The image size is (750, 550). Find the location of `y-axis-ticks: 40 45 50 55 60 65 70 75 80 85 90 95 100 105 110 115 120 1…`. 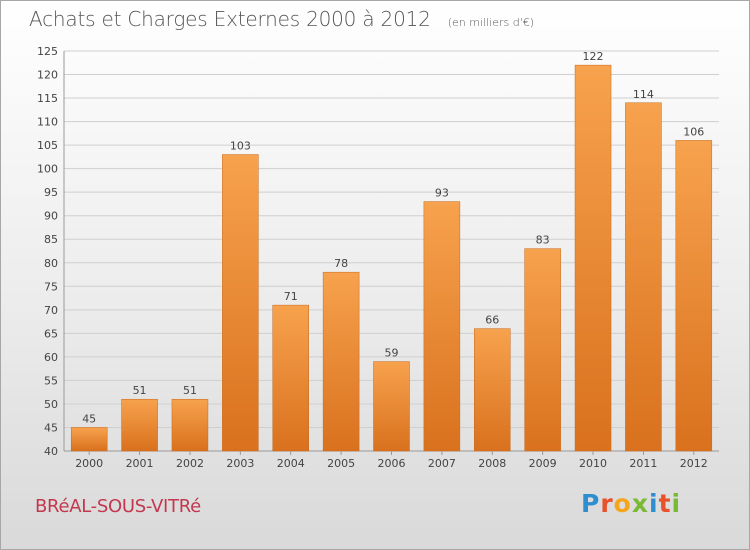

y-axis-ticks: 40 45 50 55 60 65 70 75 80 85 90 95 100 105 110 115 120 1… is located at coordinates (47, 251).